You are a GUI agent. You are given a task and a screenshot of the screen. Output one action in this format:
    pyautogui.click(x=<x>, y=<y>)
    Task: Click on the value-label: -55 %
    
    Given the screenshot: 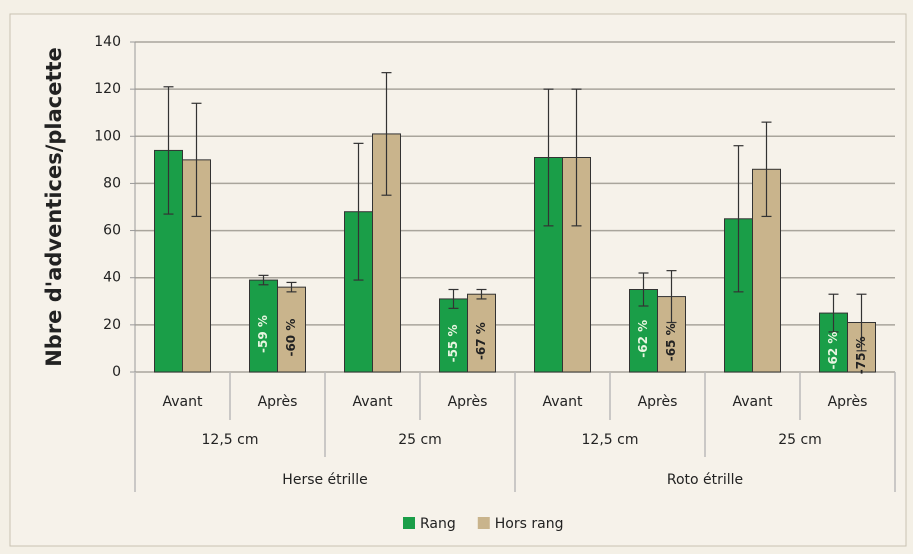 What is the action you would take?
    pyautogui.click(x=453, y=344)
    